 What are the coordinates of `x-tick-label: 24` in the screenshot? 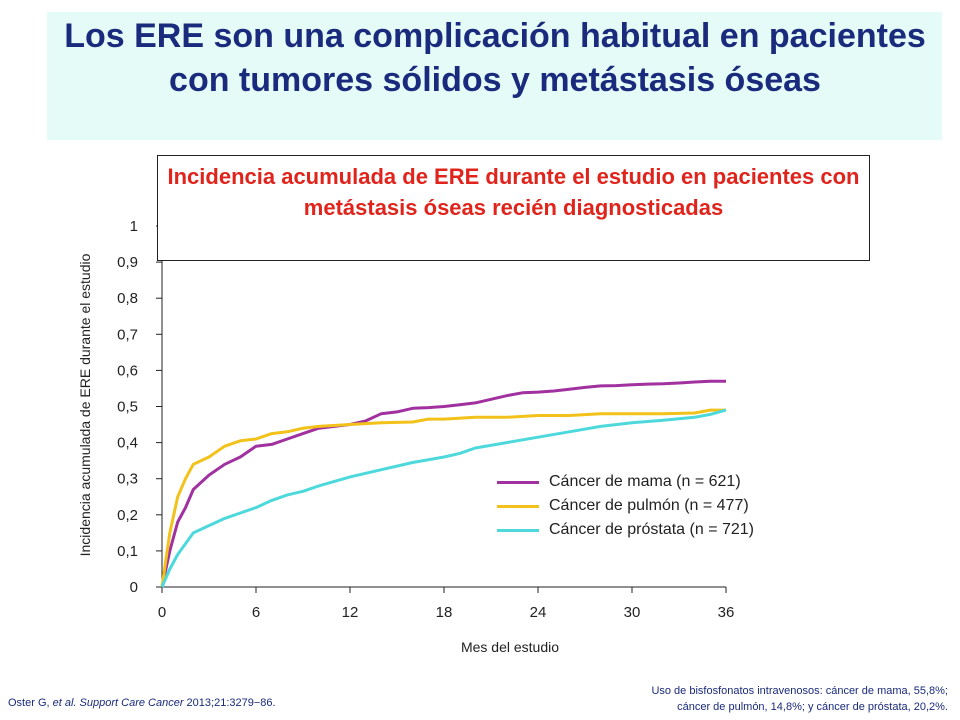 It's located at (538, 612).